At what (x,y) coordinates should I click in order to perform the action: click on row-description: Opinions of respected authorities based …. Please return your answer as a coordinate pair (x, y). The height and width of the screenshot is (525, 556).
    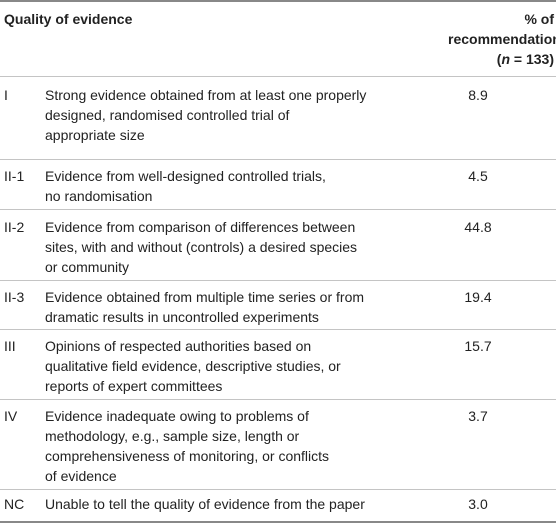
    Looking at the image, I should click on (240, 366).